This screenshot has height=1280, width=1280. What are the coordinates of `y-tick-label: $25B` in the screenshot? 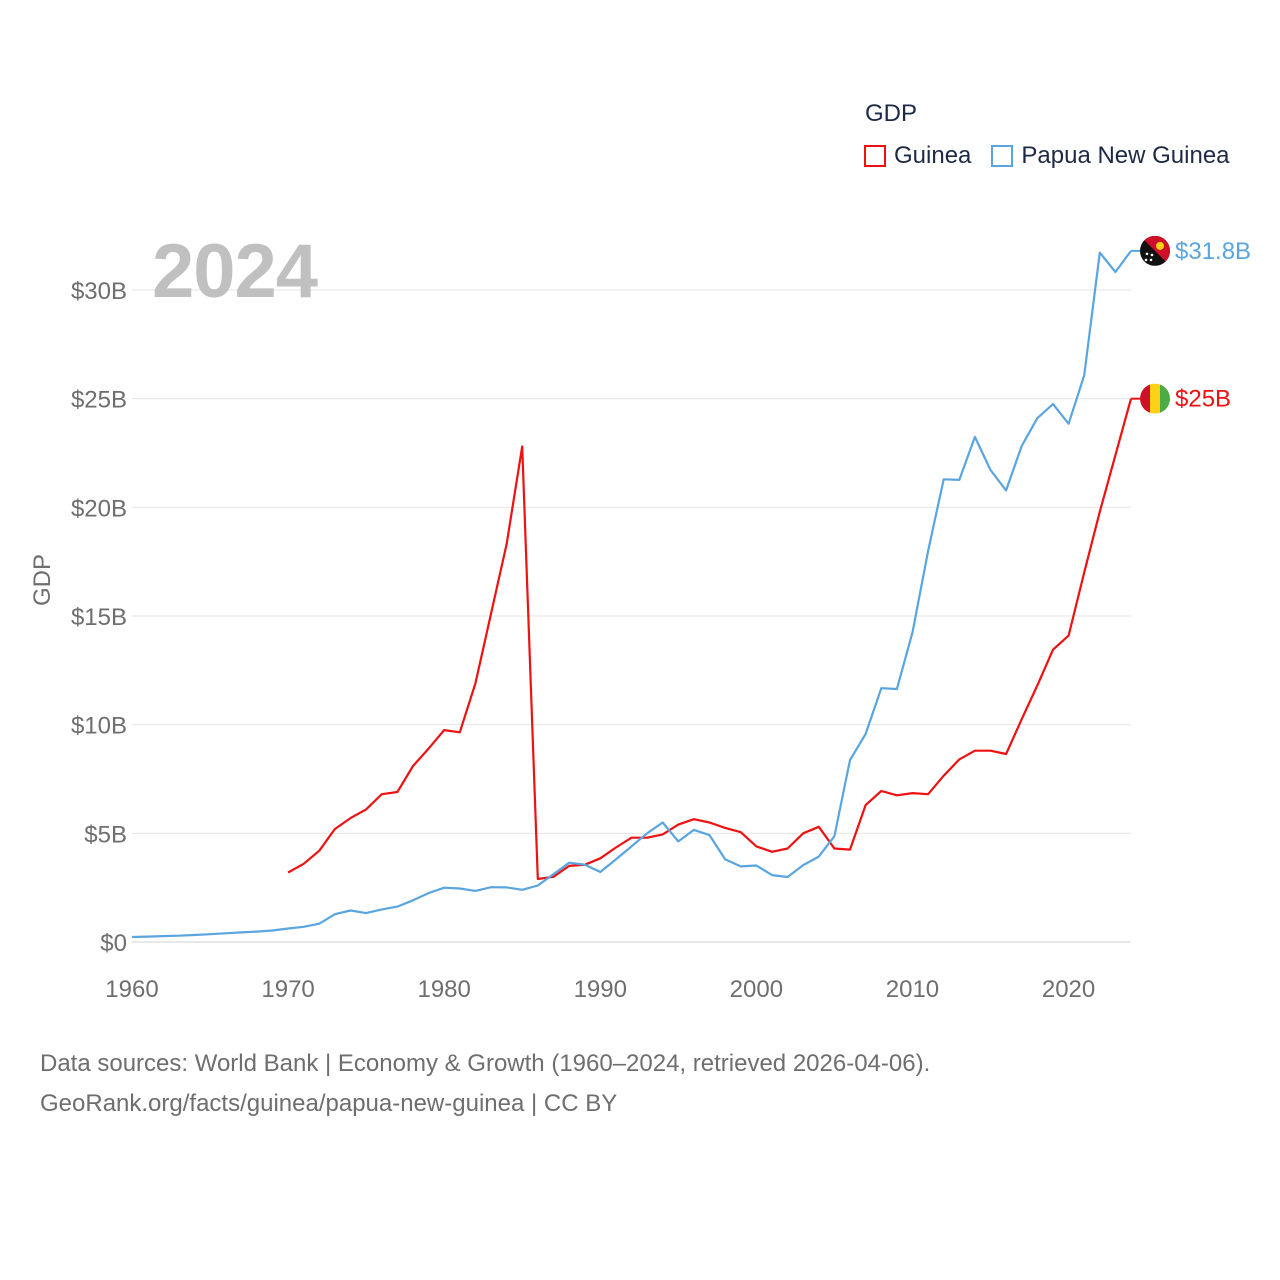 It's located at (99, 400).